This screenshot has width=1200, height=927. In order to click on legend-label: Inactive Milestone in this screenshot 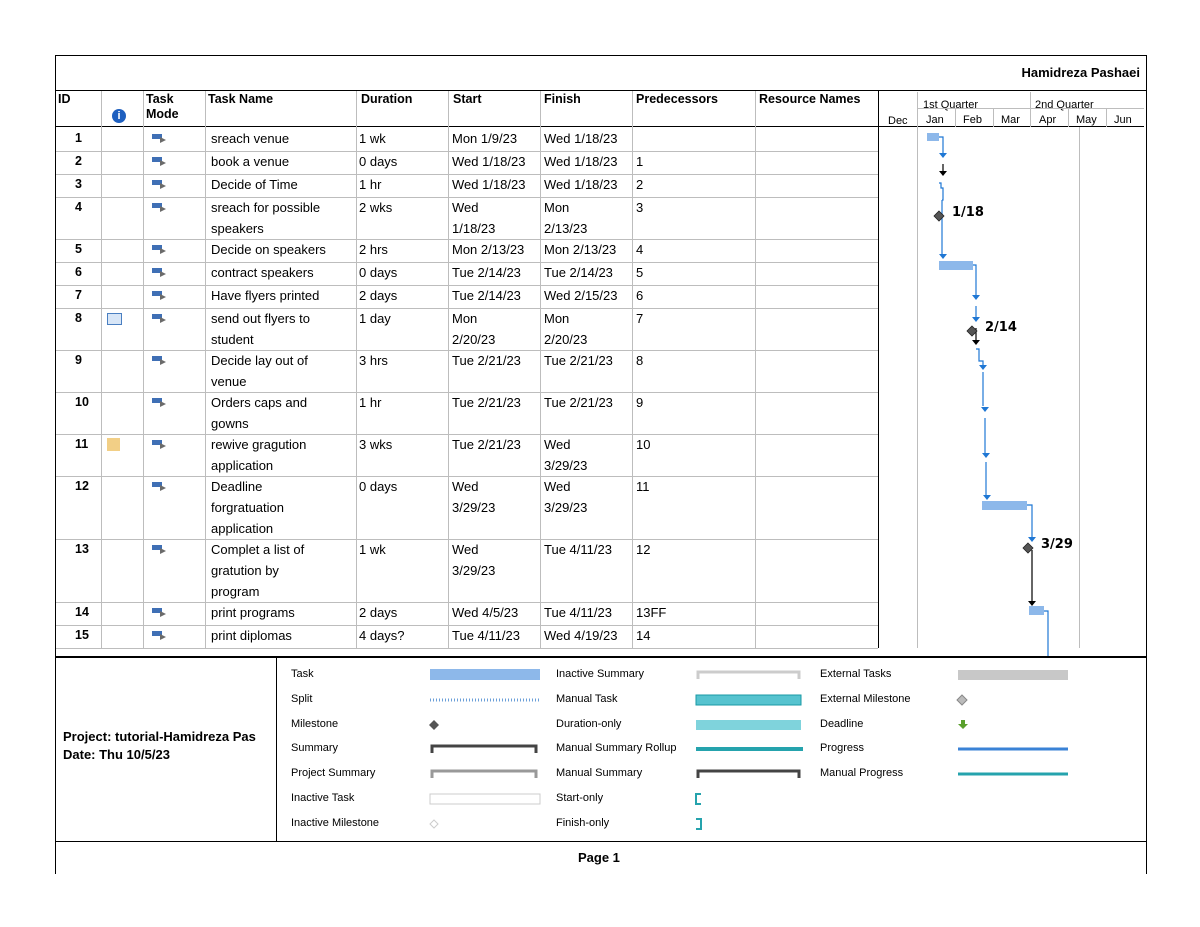, I will do `click(335, 823)`.